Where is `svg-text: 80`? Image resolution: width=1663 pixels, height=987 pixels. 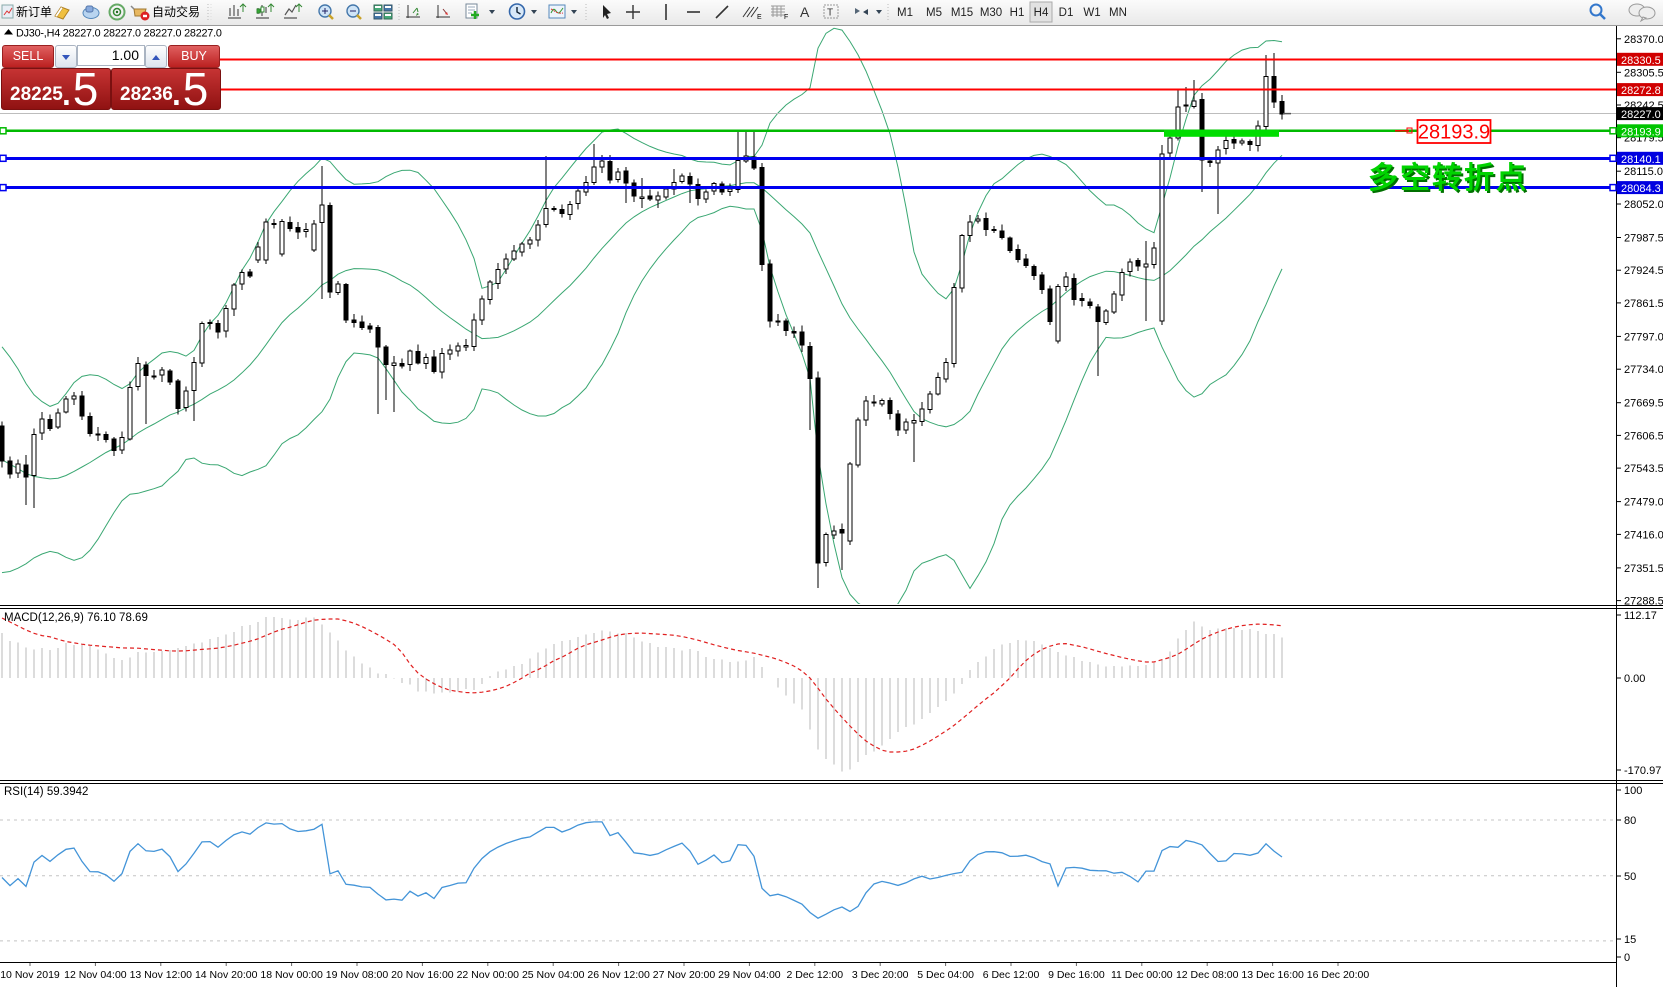
svg-text: 80 is located at coordinates (1630, 821).